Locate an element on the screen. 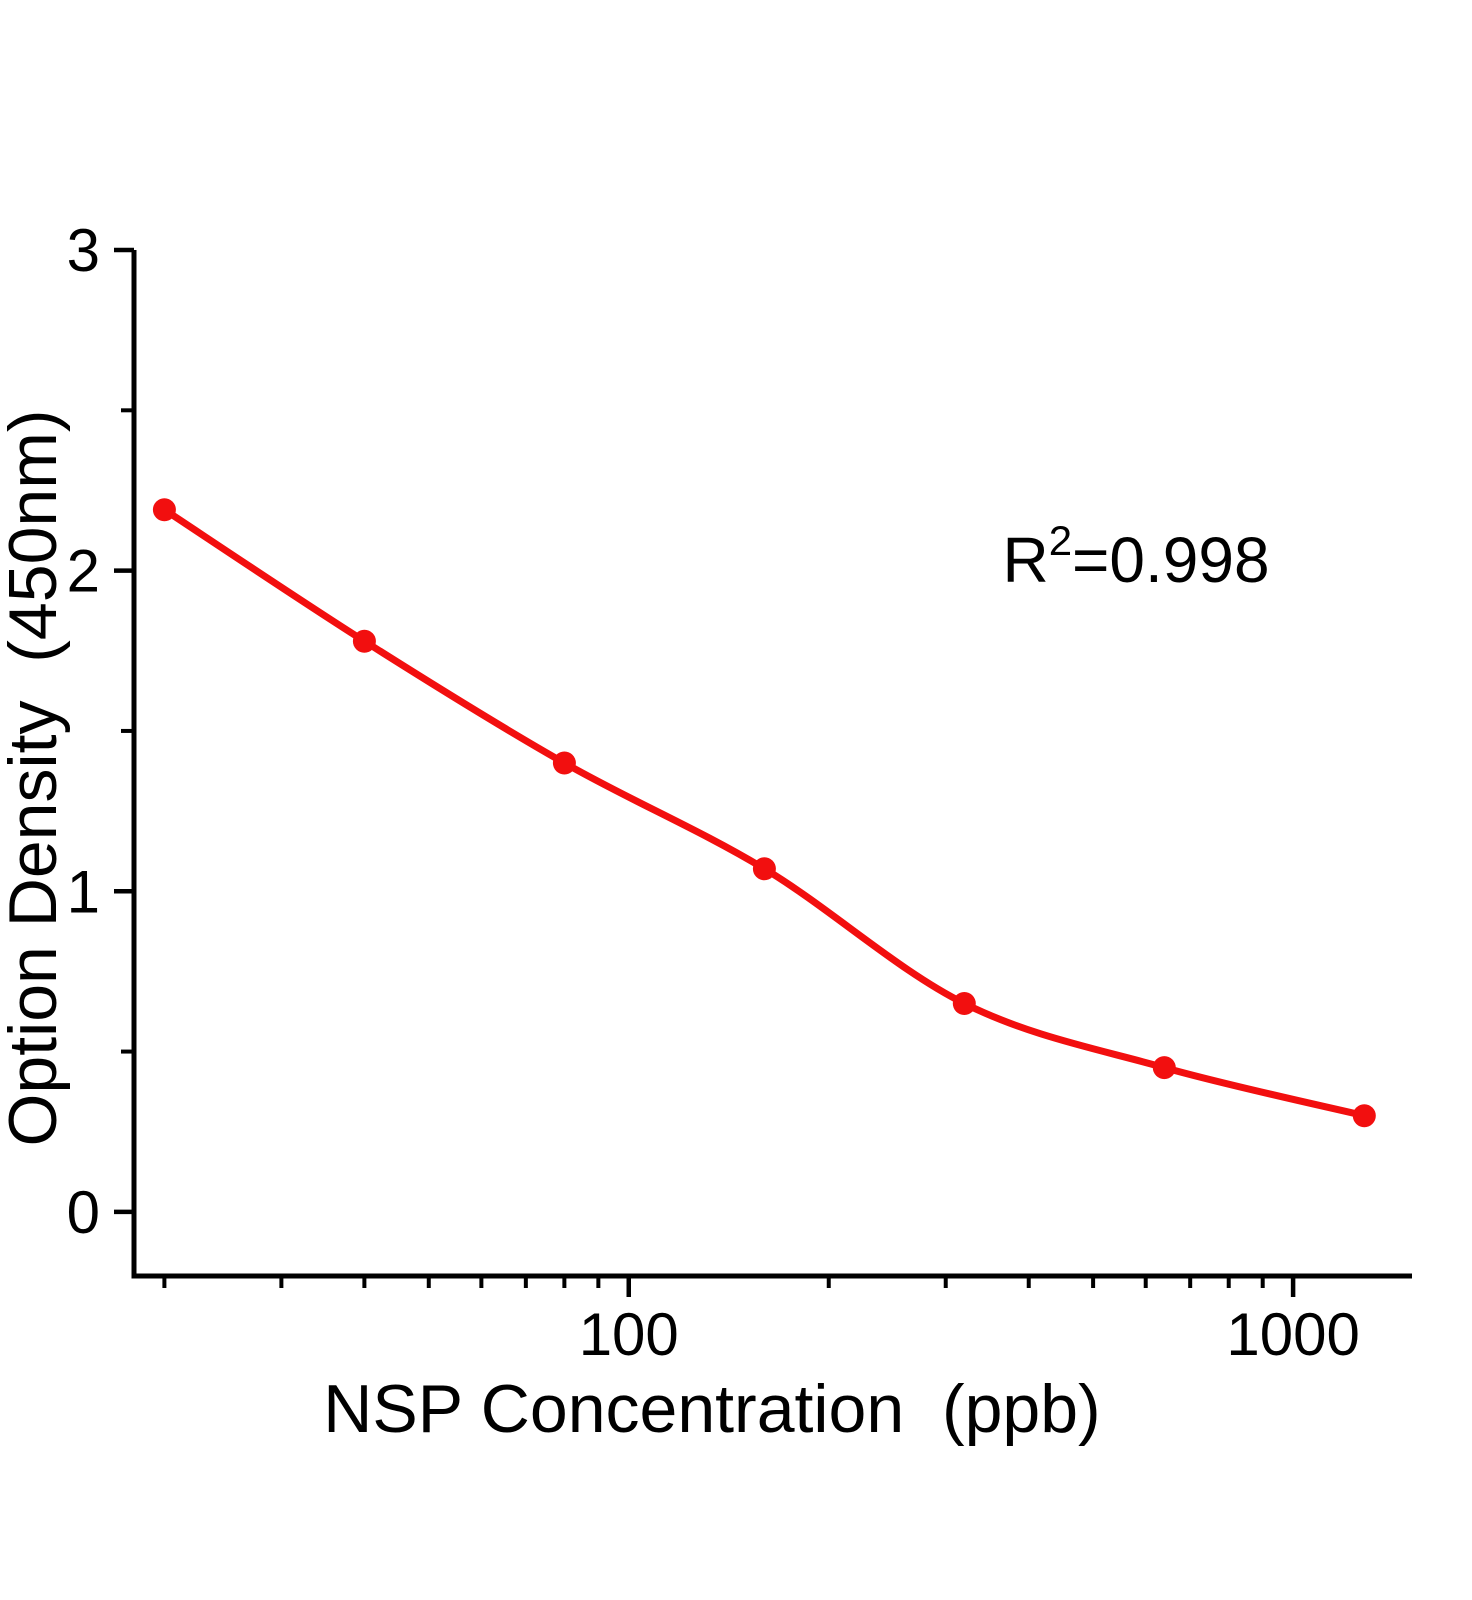 This screenshot has height=1600, width=1472. y-tick-label: 2 is located at coordinates (83, 571).